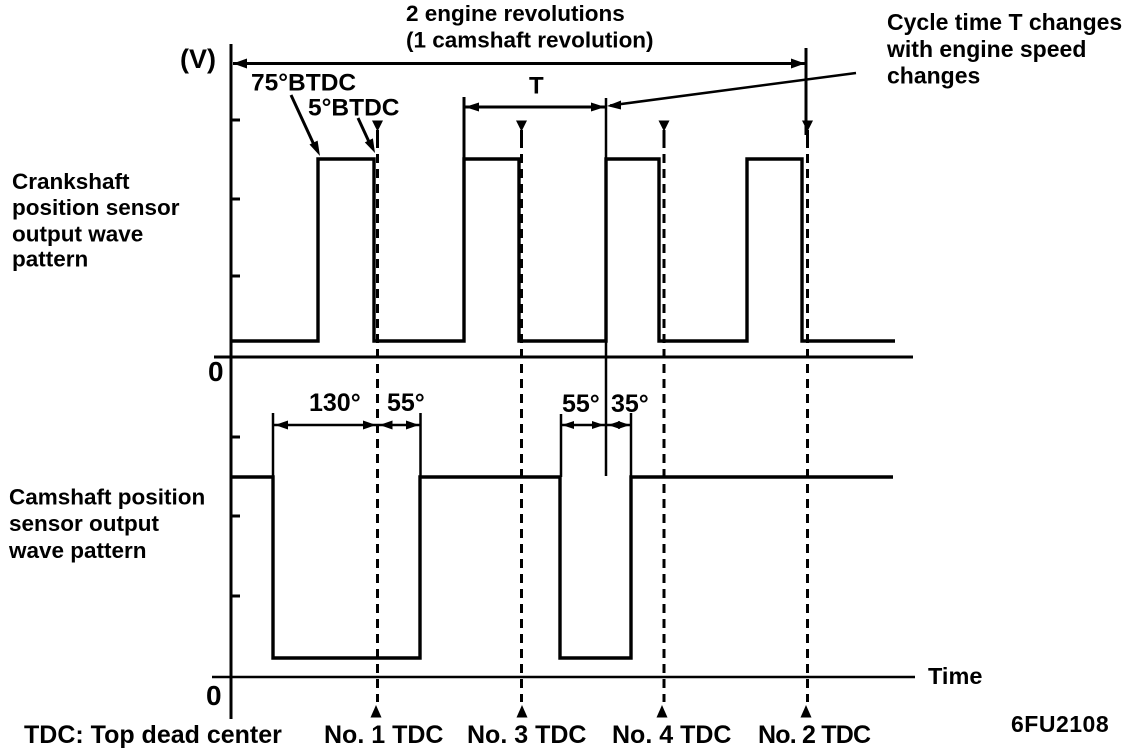 This screenshot has width=1136, height=754. Describe the element at coordinates (515, 13) in the screenshot. I see `svg-text: 2 engine revolutions` at that location.